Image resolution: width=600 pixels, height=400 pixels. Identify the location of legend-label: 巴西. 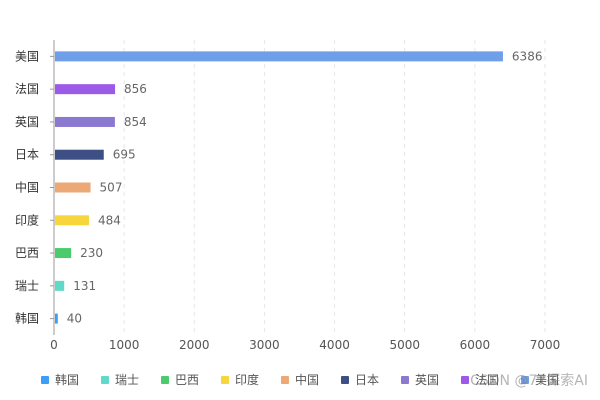
(187, 380).